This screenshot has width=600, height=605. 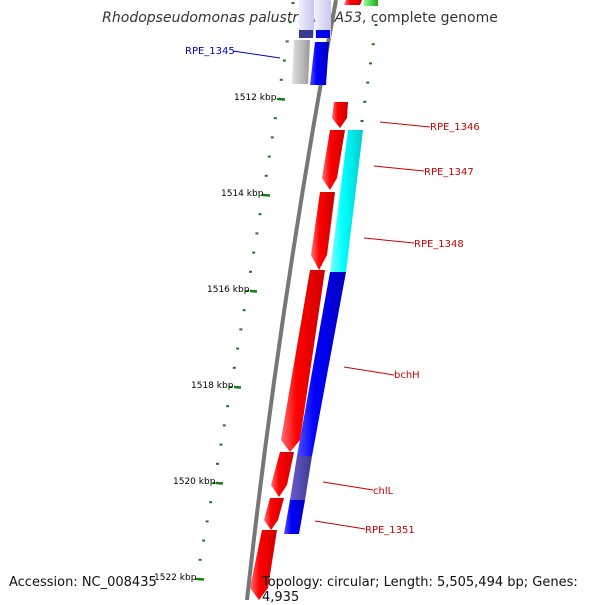 What do you see at coordinates (449, 172) in the screenshot?
I see `gene-label-rpe-1347: RPE_1347` at bounding box center [449, 172].